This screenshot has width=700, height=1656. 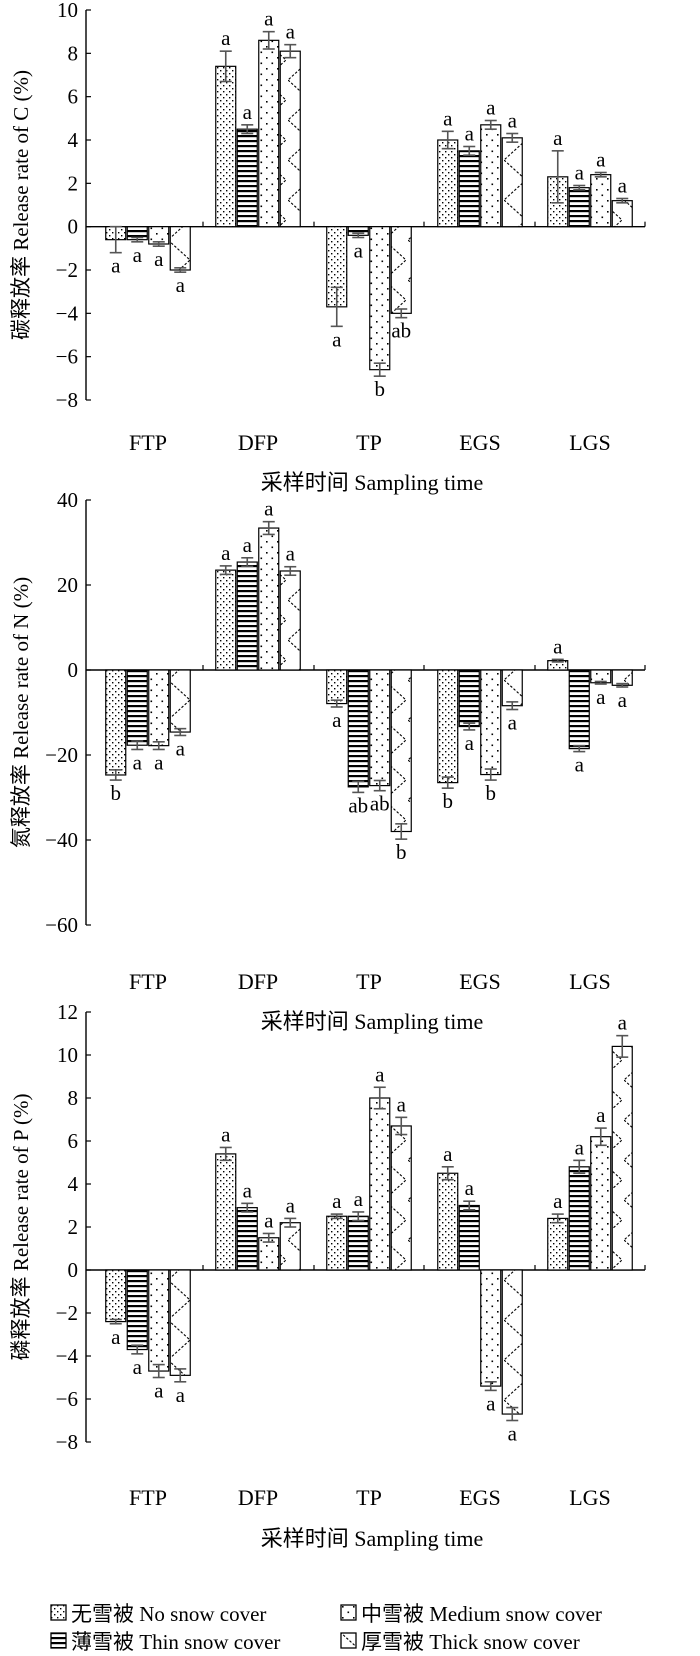 I want to click on y-tick-label: −40, so click(x=61, y=840).